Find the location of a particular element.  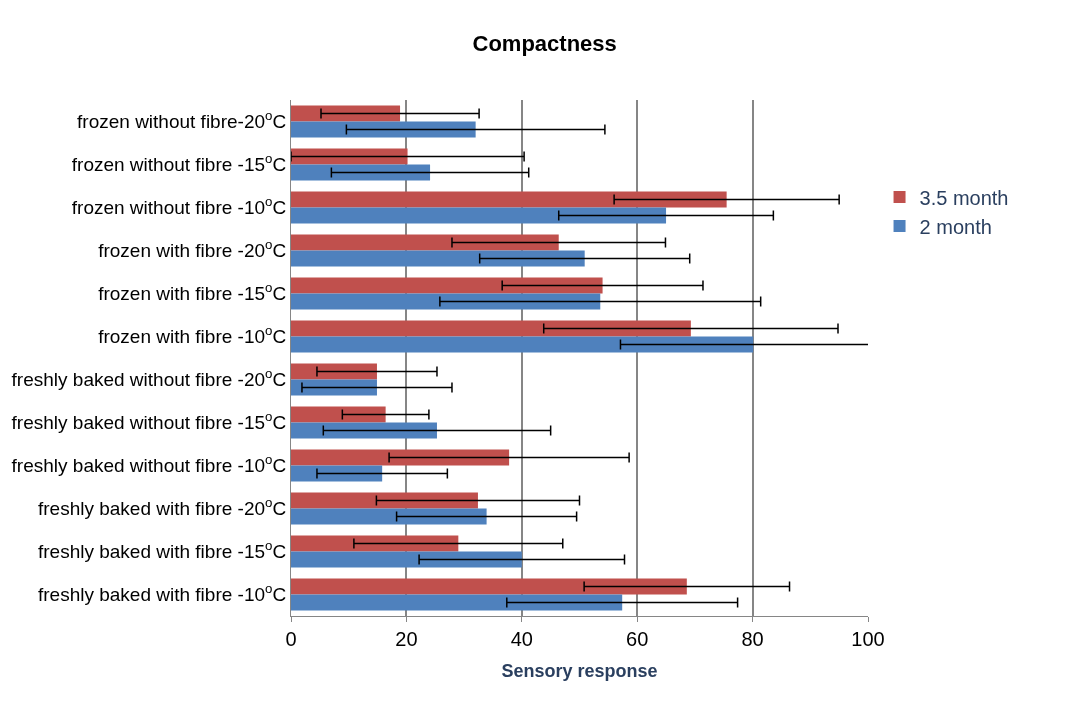

x-tick-label: 60 is located at coordinates (637, 639).